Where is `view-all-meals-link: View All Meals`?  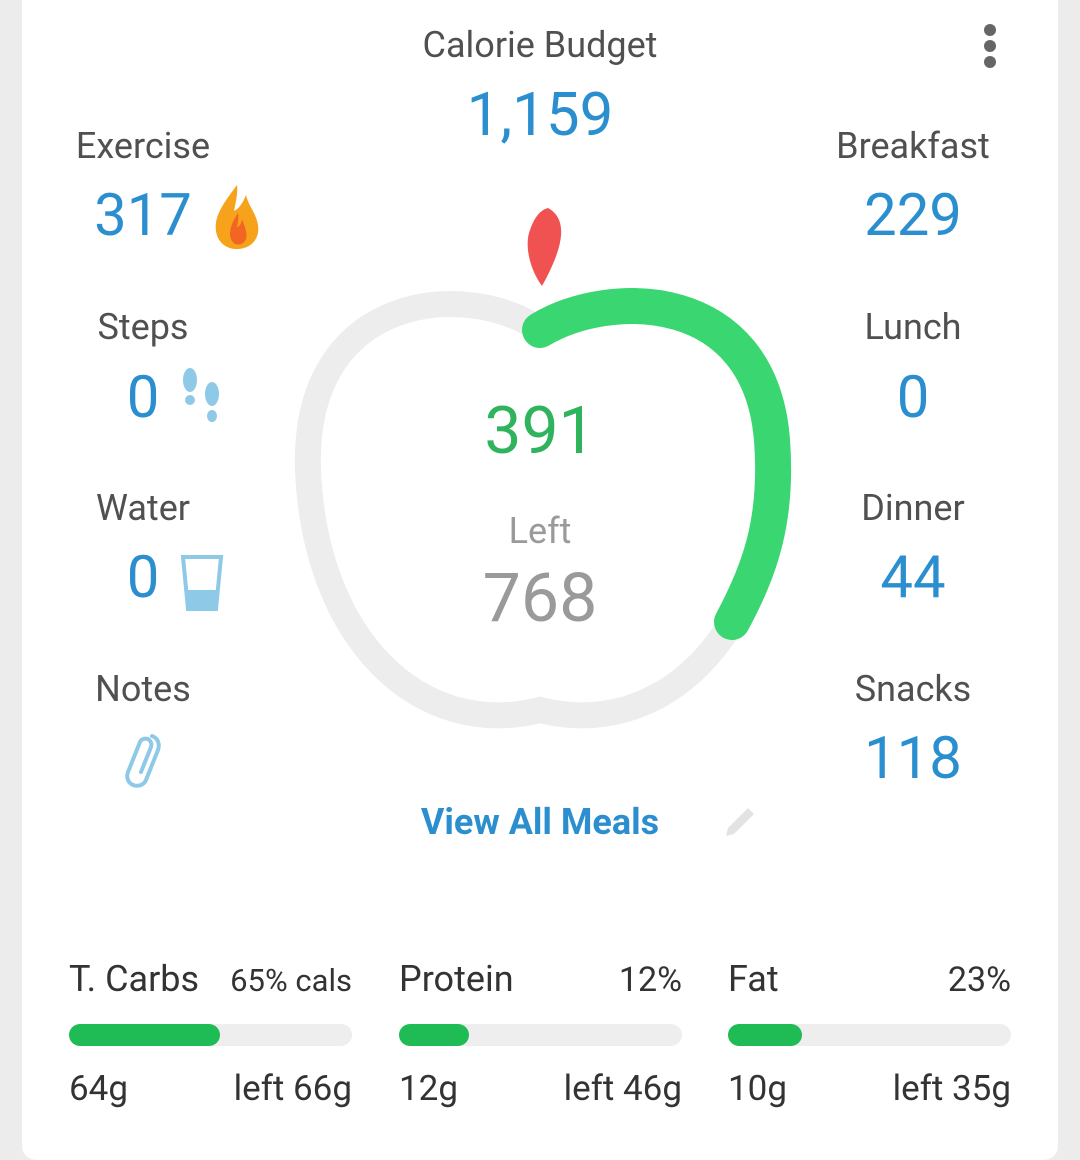 view-all-meals-link: View All Meals is located at coordinates (540, 822).